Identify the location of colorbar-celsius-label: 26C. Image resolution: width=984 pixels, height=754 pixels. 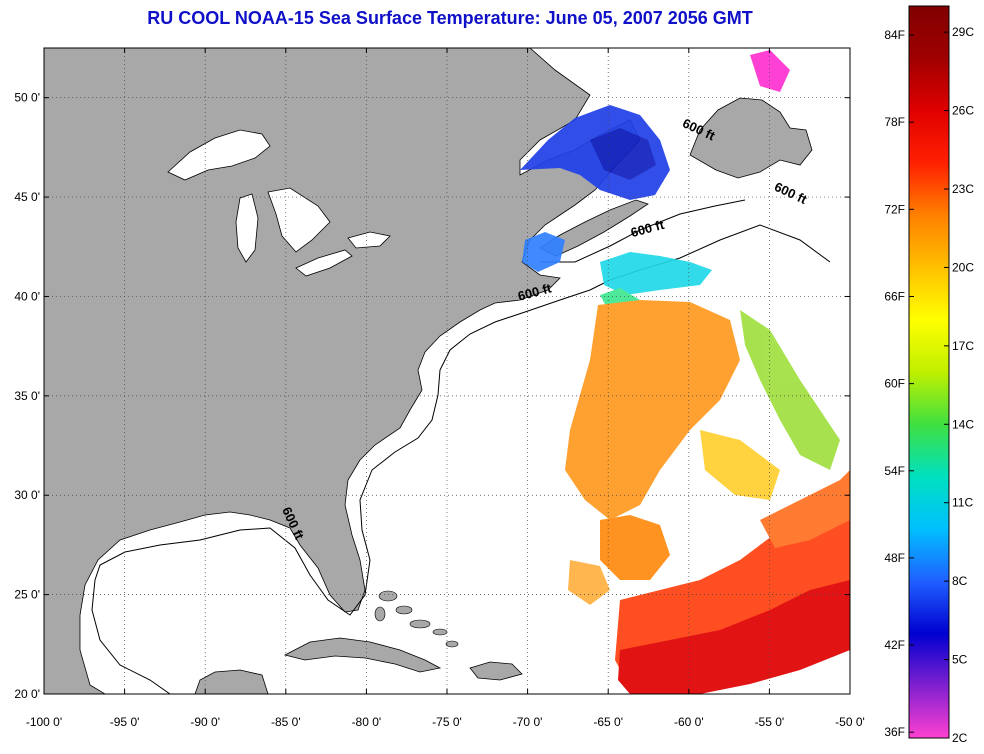
(963, 111).